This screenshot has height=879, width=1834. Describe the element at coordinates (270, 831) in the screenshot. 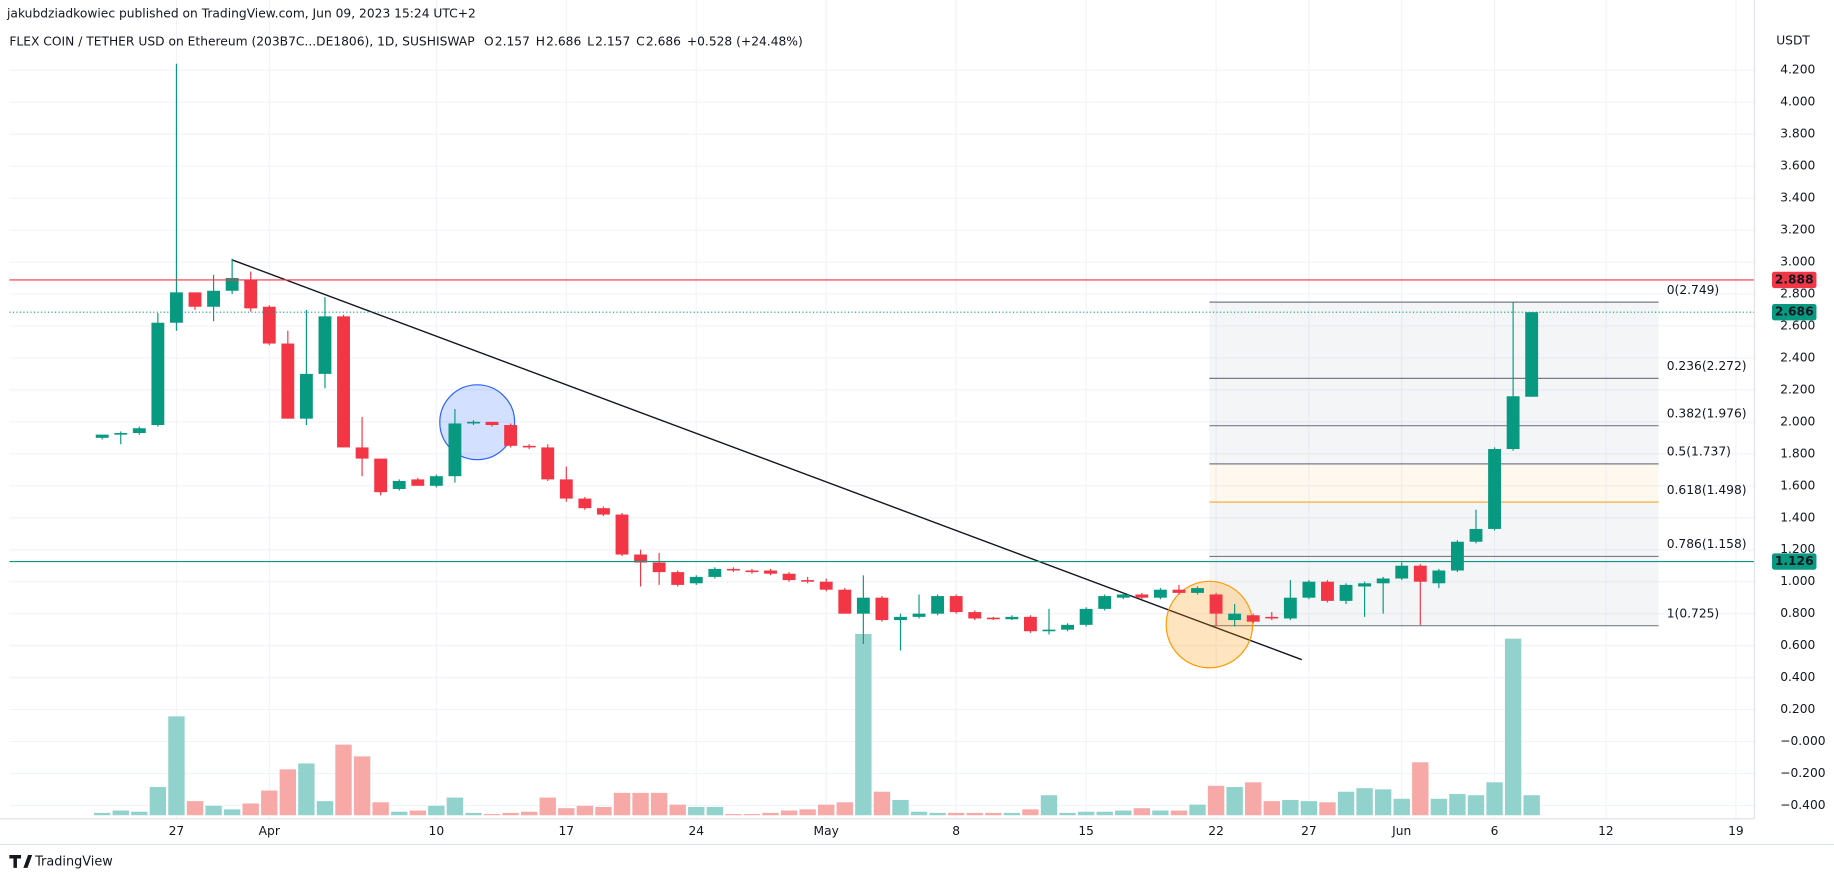

I see `x-tick-label: Apr` at that location.